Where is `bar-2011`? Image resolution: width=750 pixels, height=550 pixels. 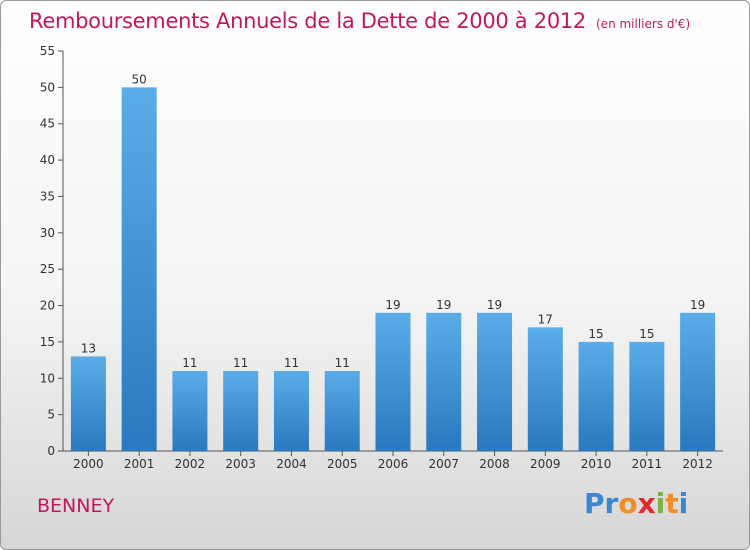 bar-2011 is located at coordinates (647, 396).